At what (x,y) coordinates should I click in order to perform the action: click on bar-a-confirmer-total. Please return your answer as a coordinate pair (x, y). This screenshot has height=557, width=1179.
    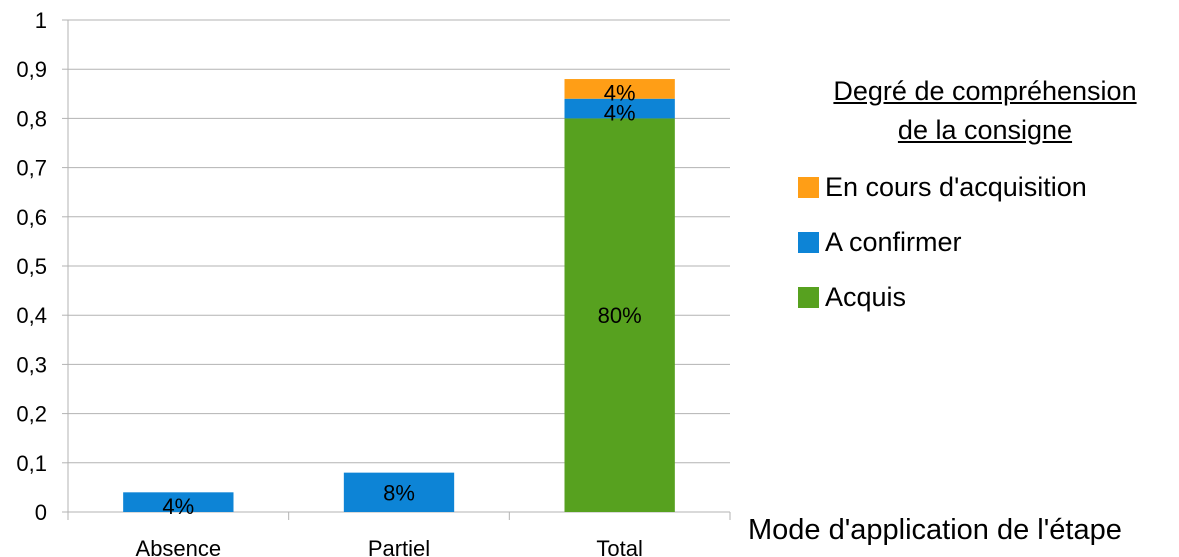
    Looking at the image, I should click on (619, 108).